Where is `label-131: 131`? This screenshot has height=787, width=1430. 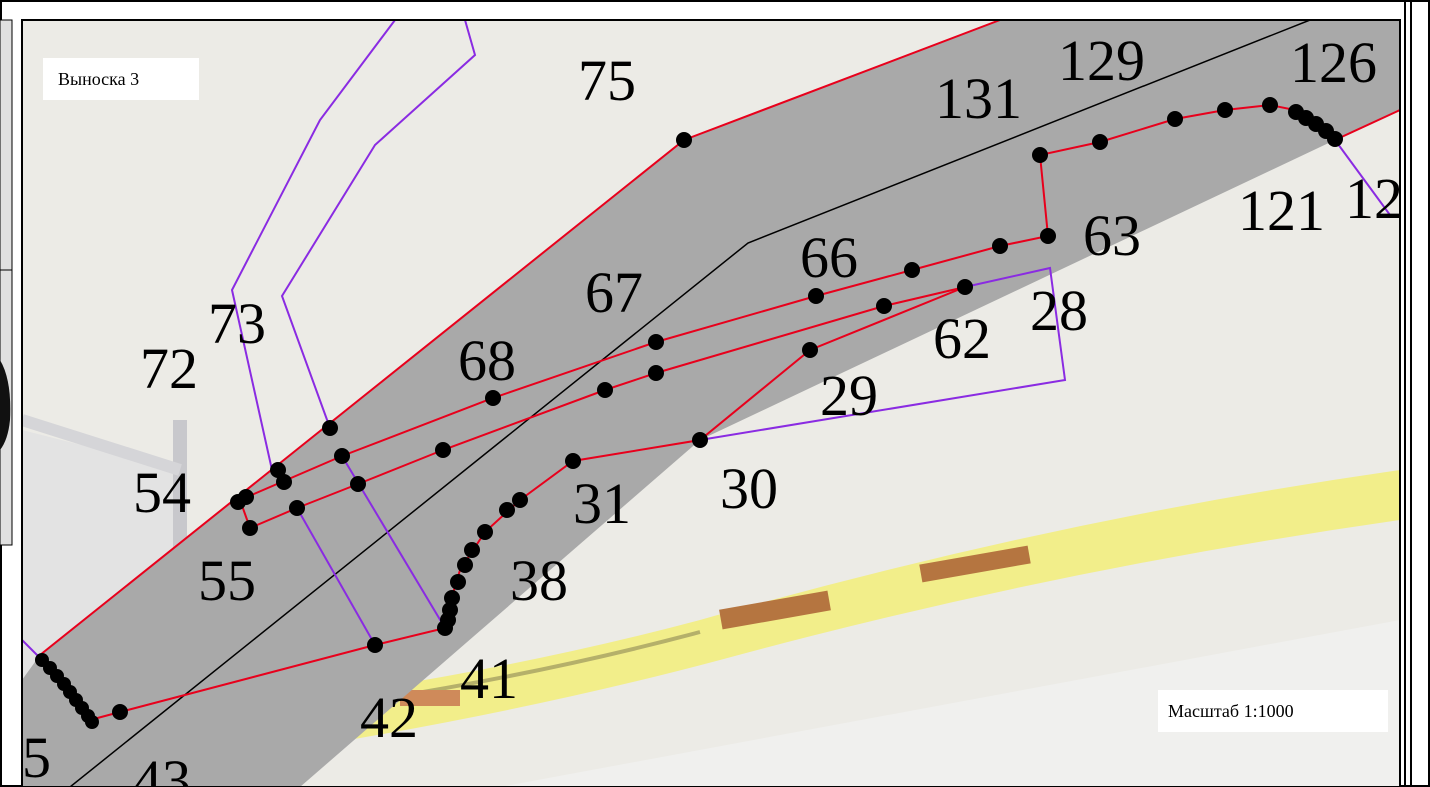
label-131: 131 is located at coordinates (978, 98).